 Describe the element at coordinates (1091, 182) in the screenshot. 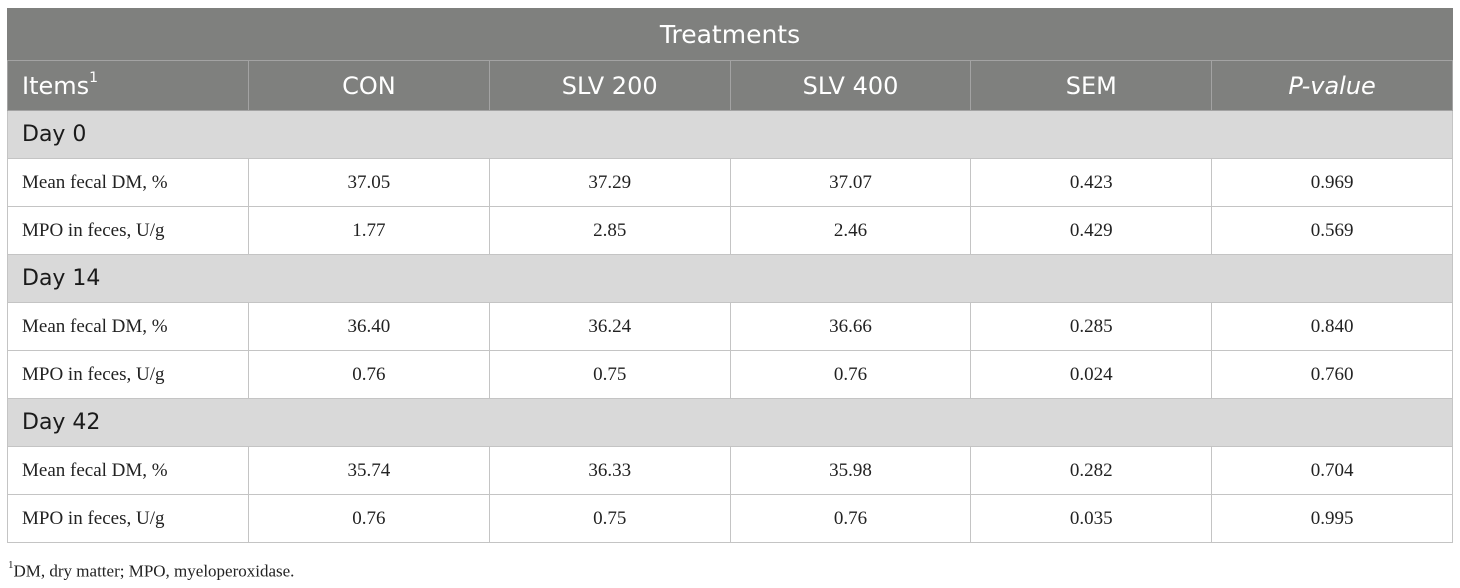

I see `cell-sem: 0.423` at that location.